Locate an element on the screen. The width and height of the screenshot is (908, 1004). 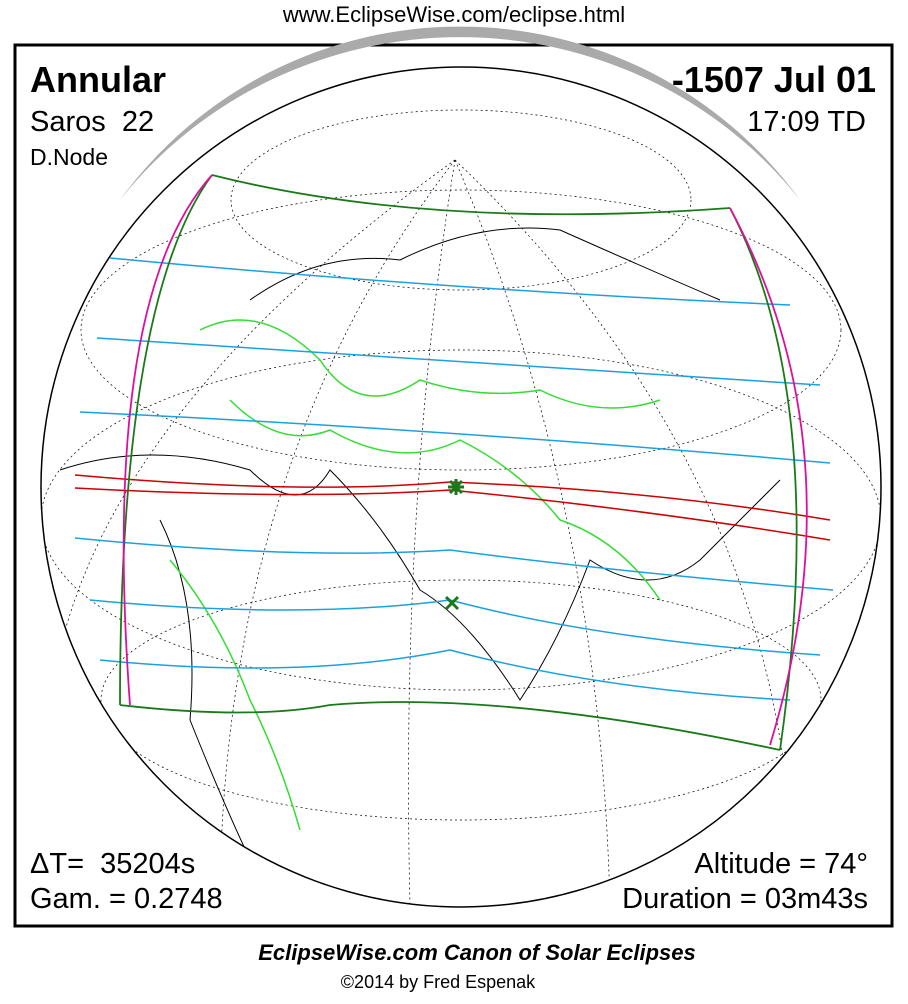
delta-t: ΔT= 35204s is located at coordinates (112, 864).